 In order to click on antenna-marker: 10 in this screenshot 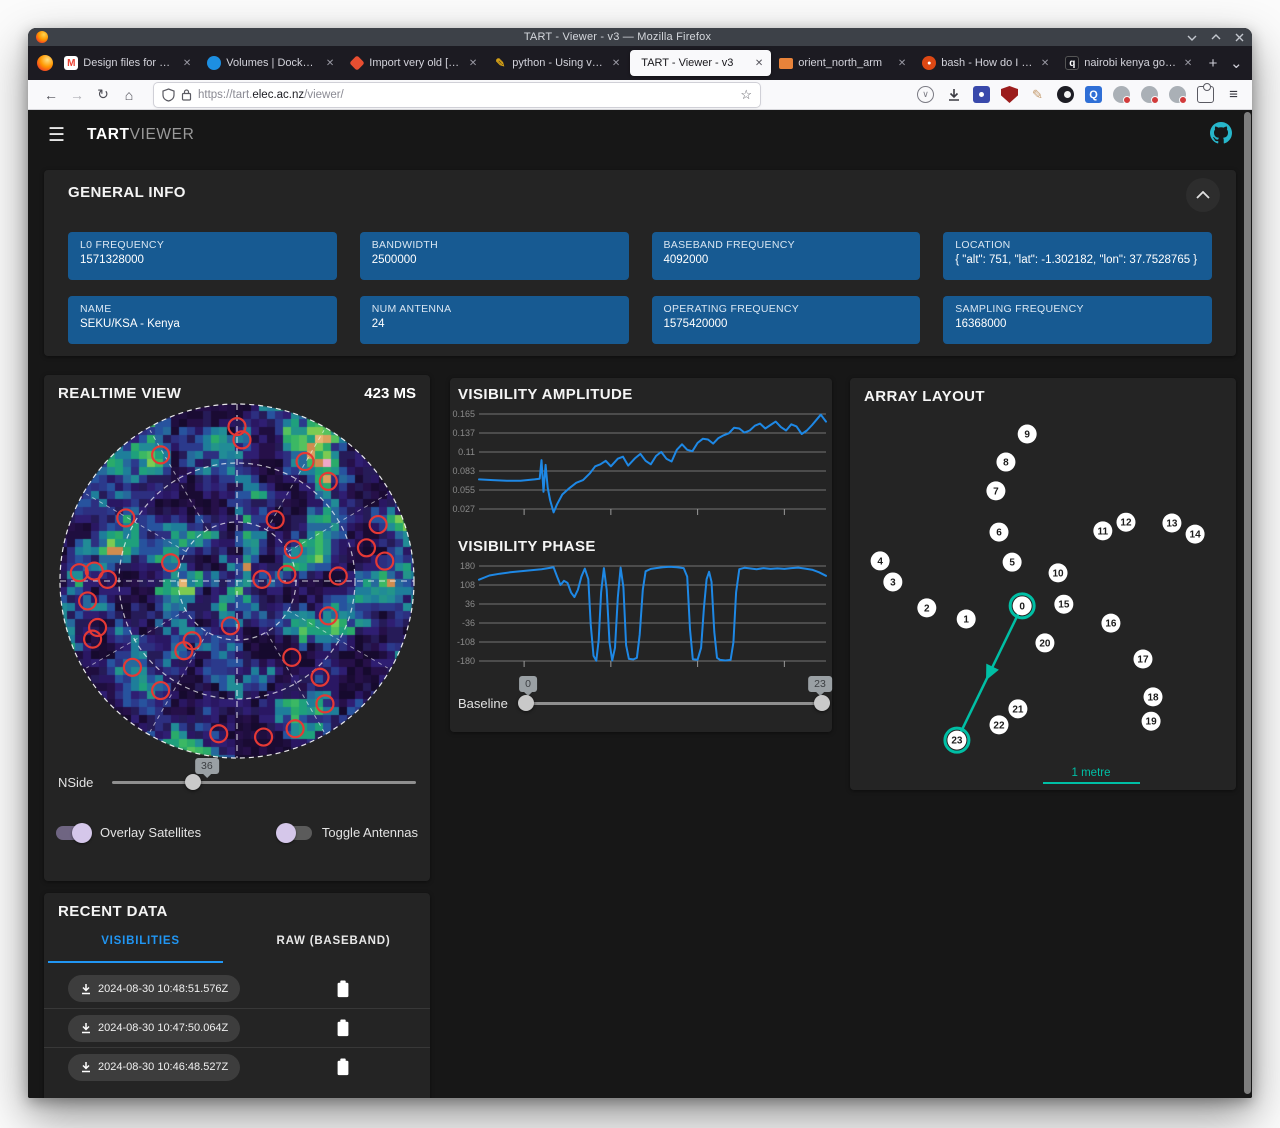, I will do `click(1058, 573)`.